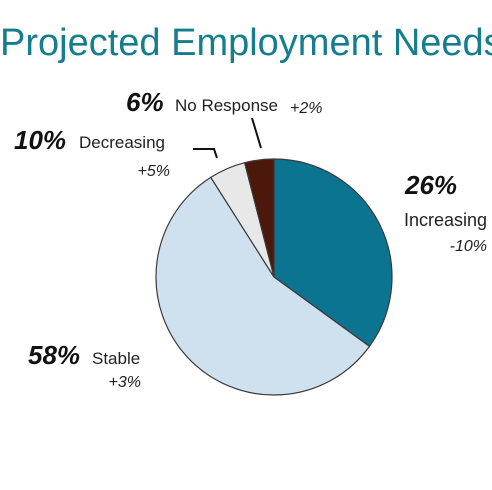 The width and height of the screenshot is (492, 490). I want to click on increasing-category-label: Increasing, so click(445, 220).